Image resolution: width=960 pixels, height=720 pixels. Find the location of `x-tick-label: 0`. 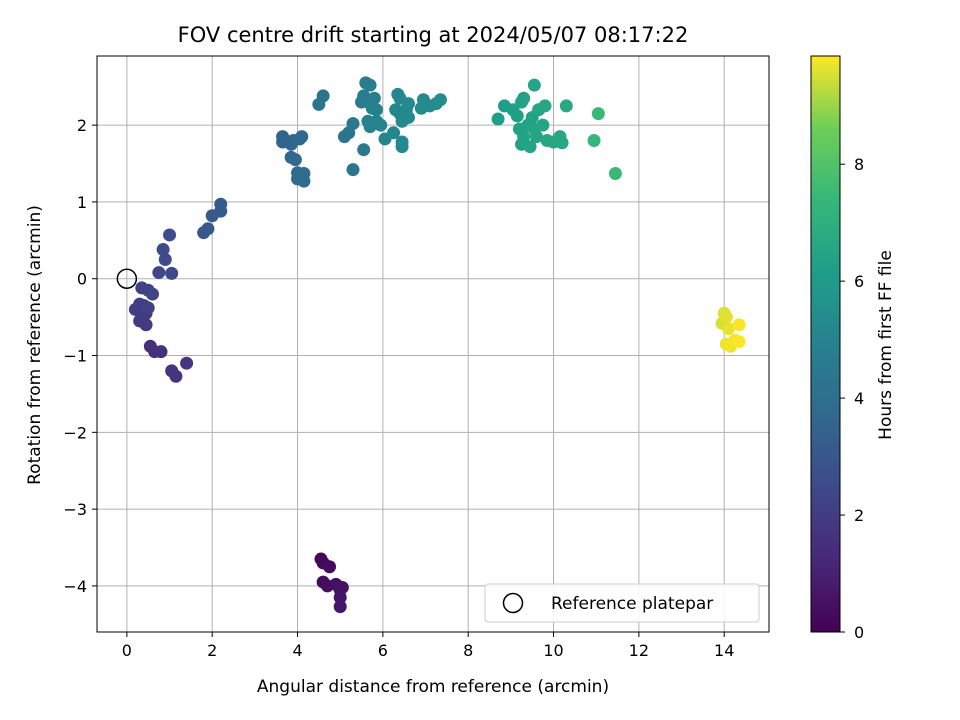

x-tick-label: 0 is located at coordinates (127, 650).